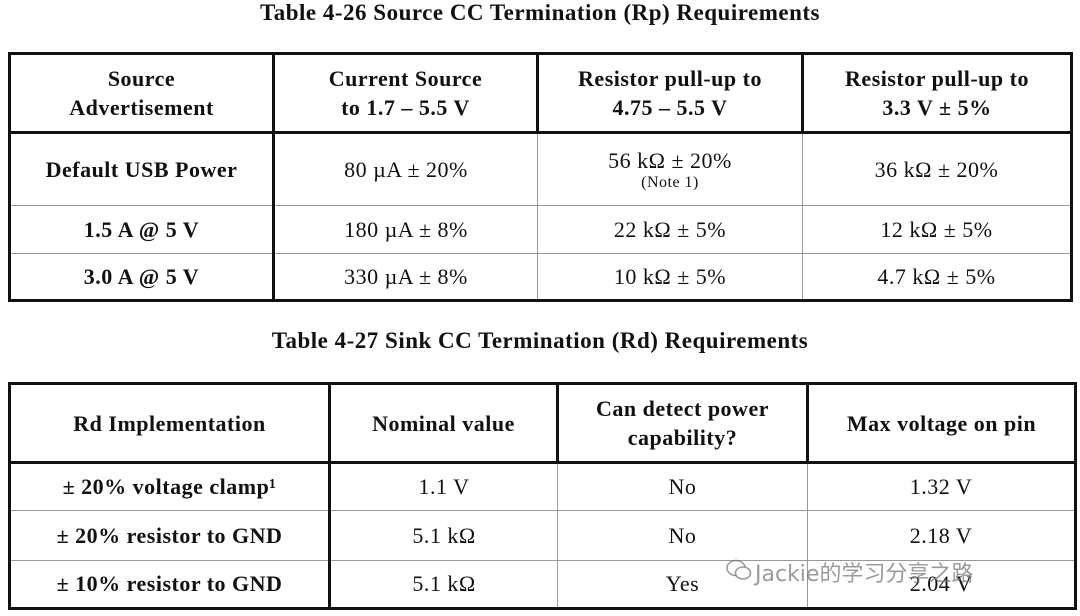 Image resolution: width=1080 pixels, height=616 pixels. I want to click on table-row: ± 20% voltage clamp¹ 1.1 V No 1.32 V, so click(542, 486).